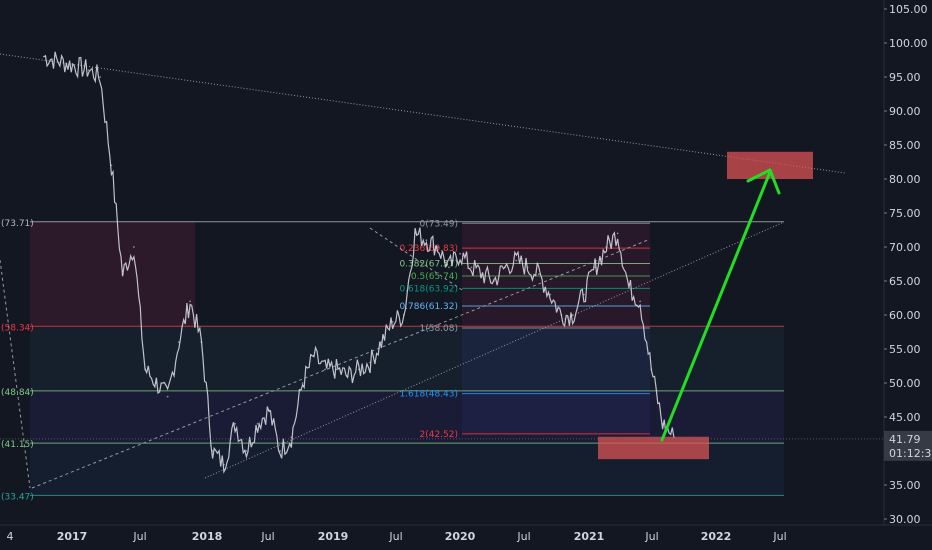  What do you see at coordinates (716, 536) in the screenshot?
I see `time-tick-label: 2022` at bounding box center [716, 536].